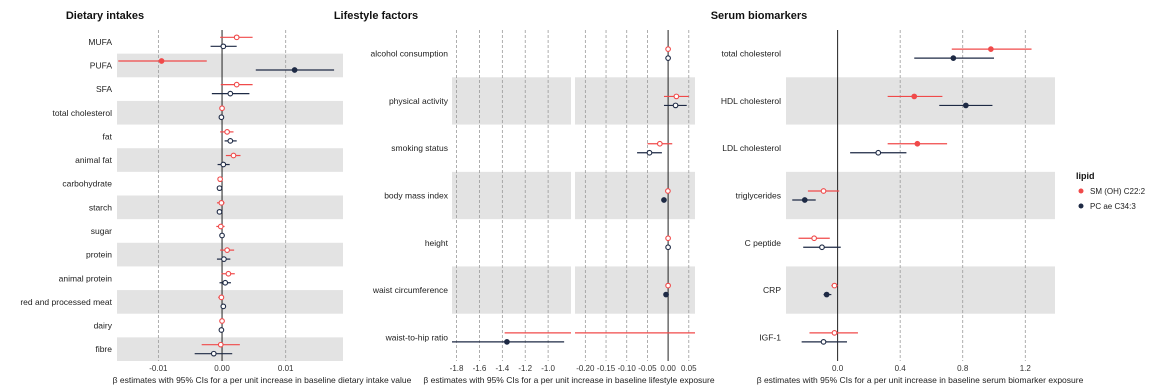 The width and height of the screenshot is (1160, 389). Describe the element at coordinates (410, 54) in the screenshot. I see `category-label-alcohol-consumption: alcohol consumption` at that location.